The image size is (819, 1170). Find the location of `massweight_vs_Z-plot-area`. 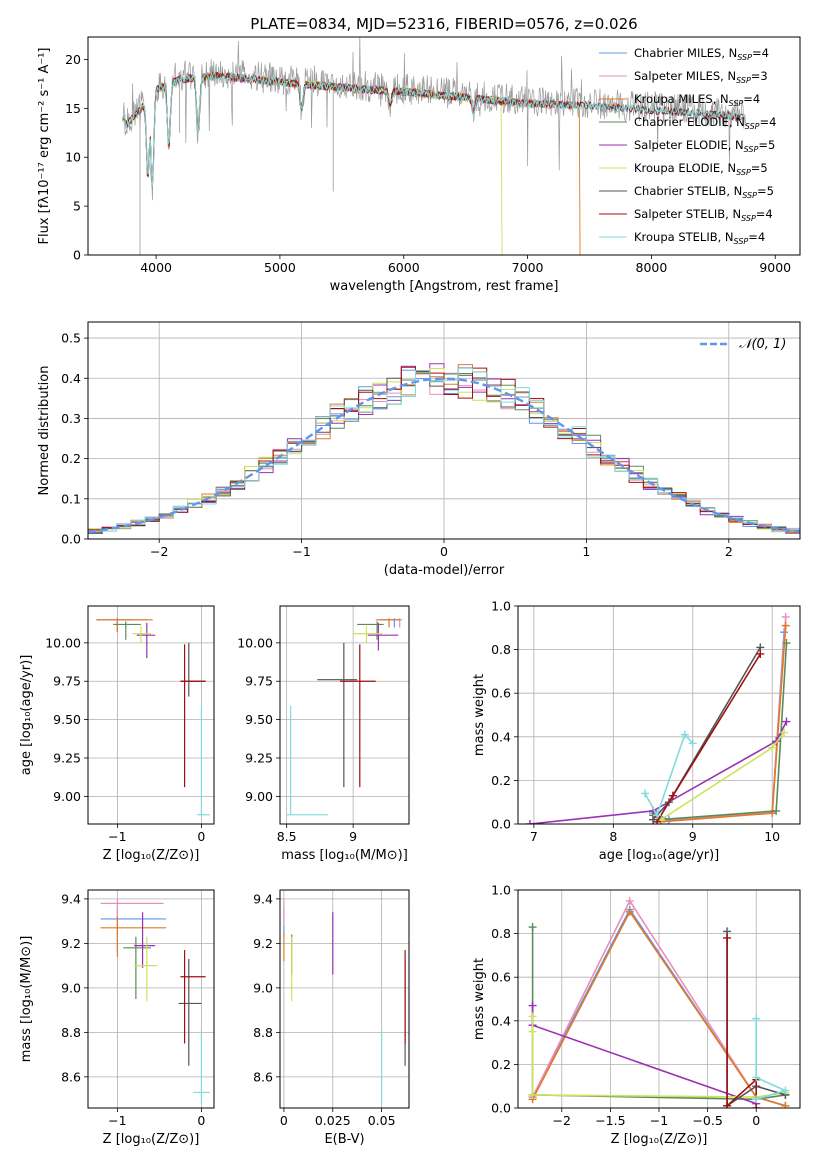

massweight_vs_Z-plot-area is located at coordinates (659, 1002).